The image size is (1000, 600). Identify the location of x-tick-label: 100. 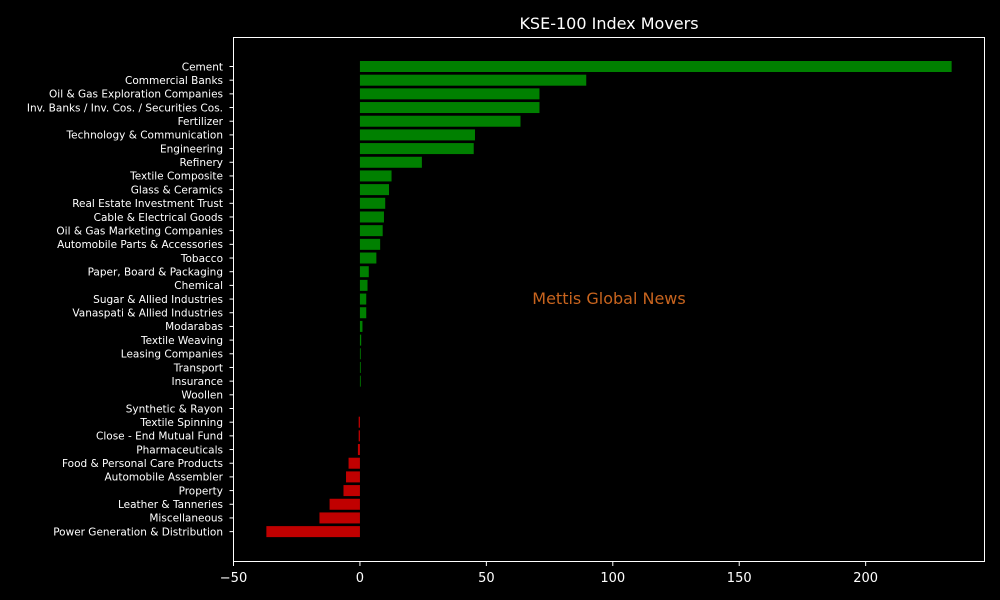
(612, 578).